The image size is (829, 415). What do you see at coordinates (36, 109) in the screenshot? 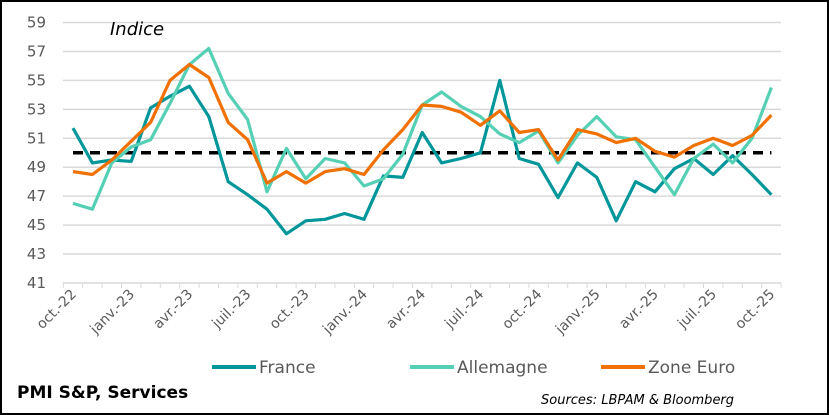
I see `y-tick-label: 53` at bounding box center [36, 109].